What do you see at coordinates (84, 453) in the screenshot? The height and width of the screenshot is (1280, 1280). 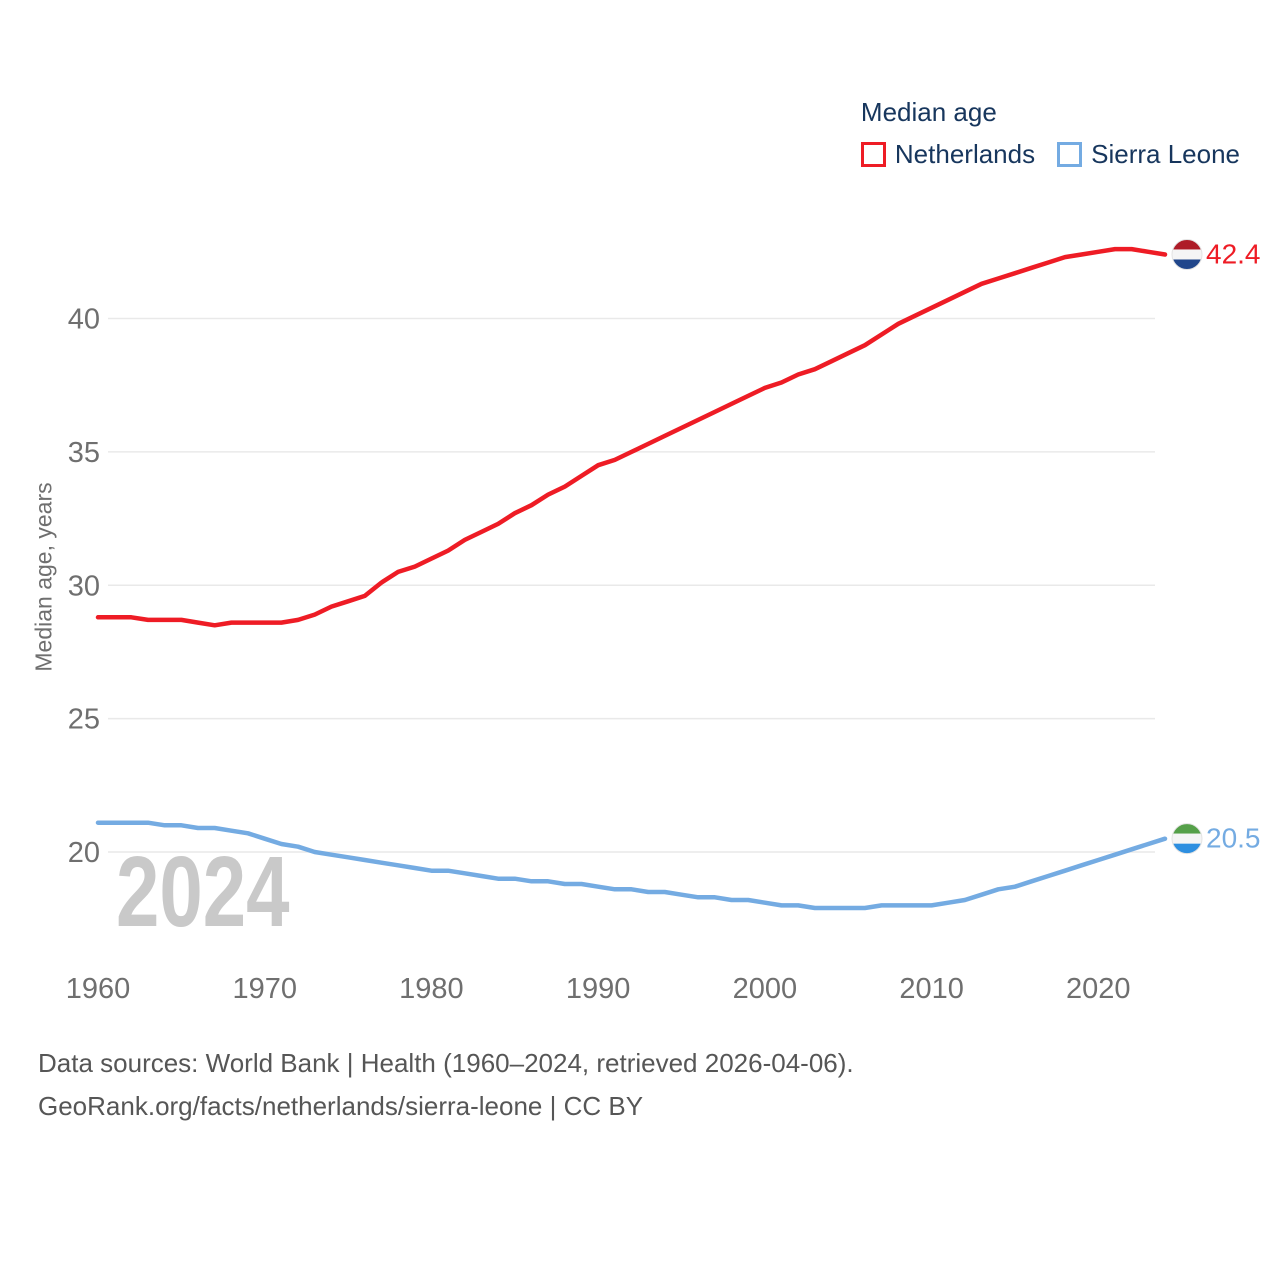 I see `y-tick-35: 35` at bounding box center [84, 453].